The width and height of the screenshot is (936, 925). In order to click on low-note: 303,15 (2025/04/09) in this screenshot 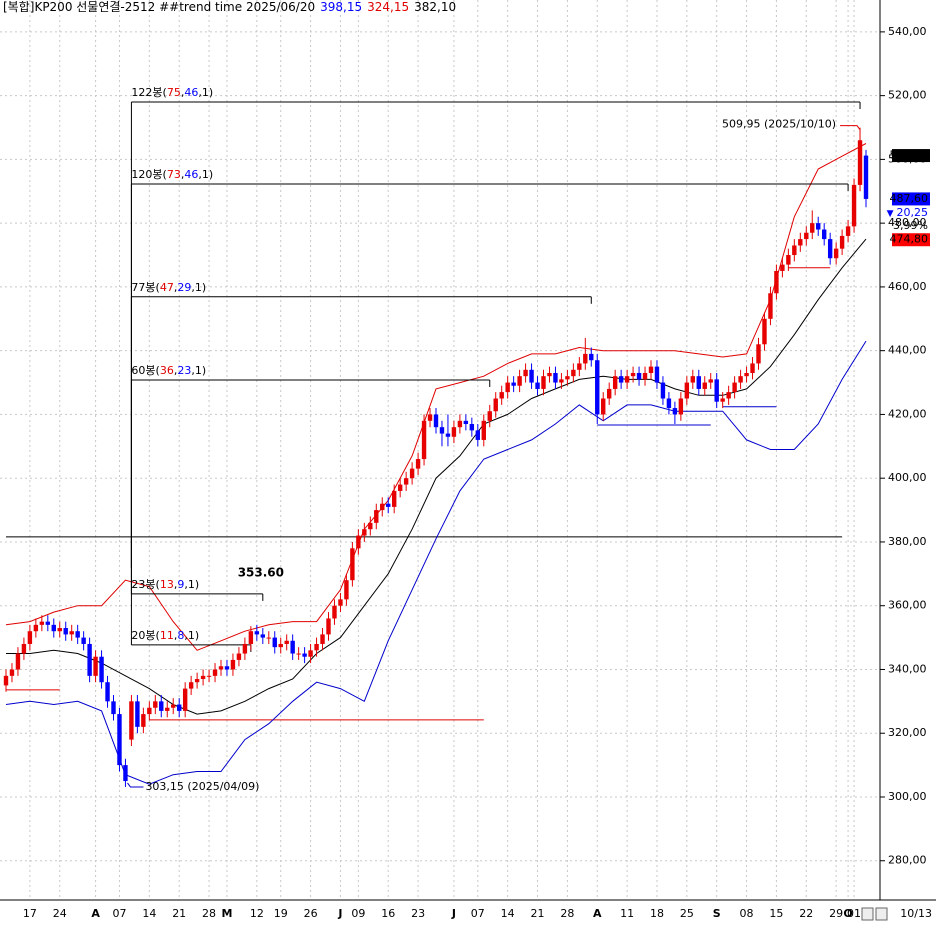, I will do `click(202, 786)`.